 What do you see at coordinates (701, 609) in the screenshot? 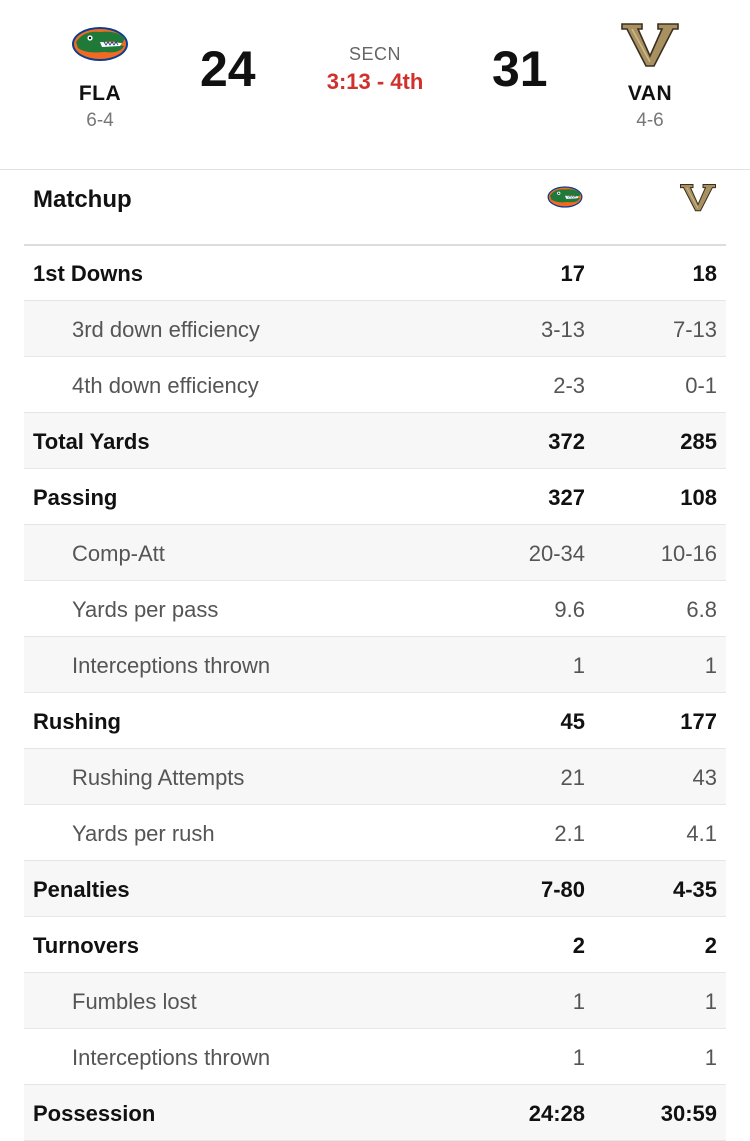
I see `stat-home-value: 6.8` at bounding box center [701, 609].